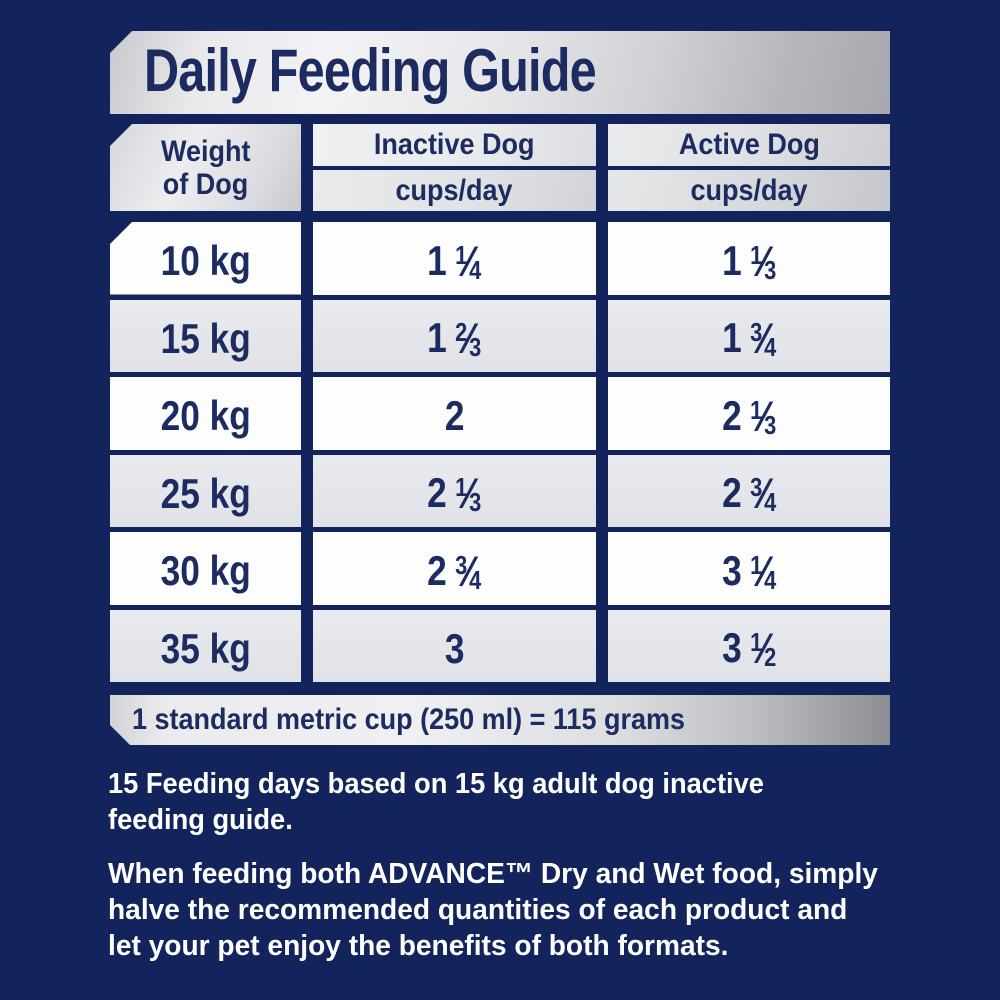 The width and height of the screenshot is (1000, 1000). I want to click on header-weight-line1: Weight, so click(205, 151).